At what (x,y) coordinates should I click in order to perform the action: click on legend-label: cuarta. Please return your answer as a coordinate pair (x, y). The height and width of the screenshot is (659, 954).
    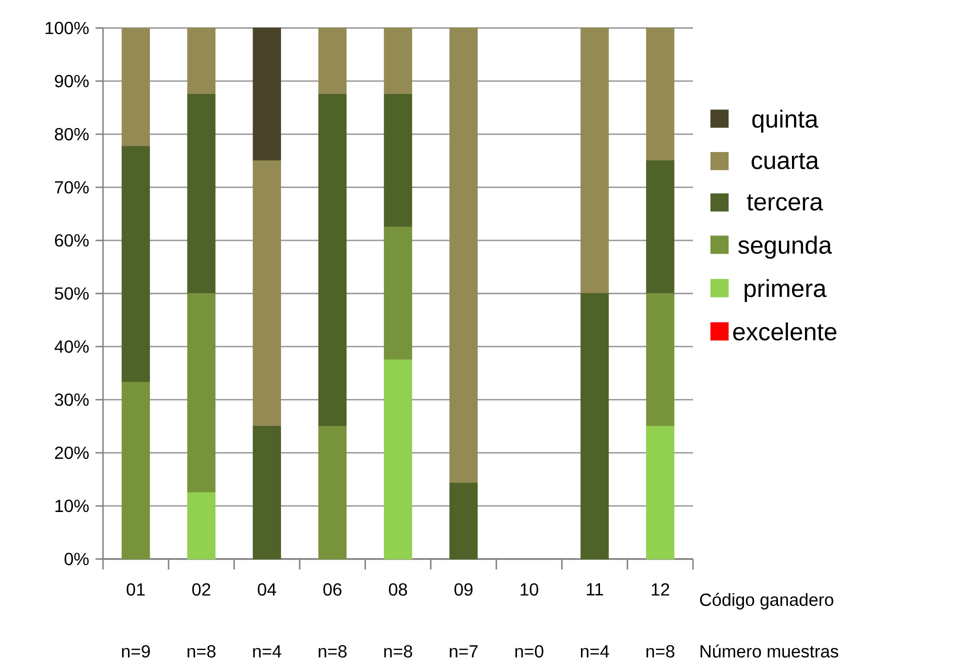
    Looking at the image, I should click on (786, 161).